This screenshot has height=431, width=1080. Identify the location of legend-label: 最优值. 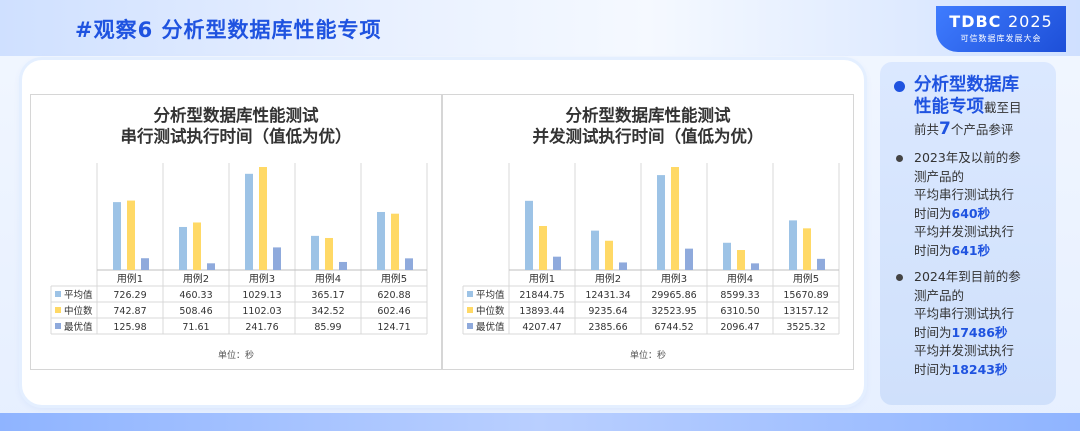
(78, 327).